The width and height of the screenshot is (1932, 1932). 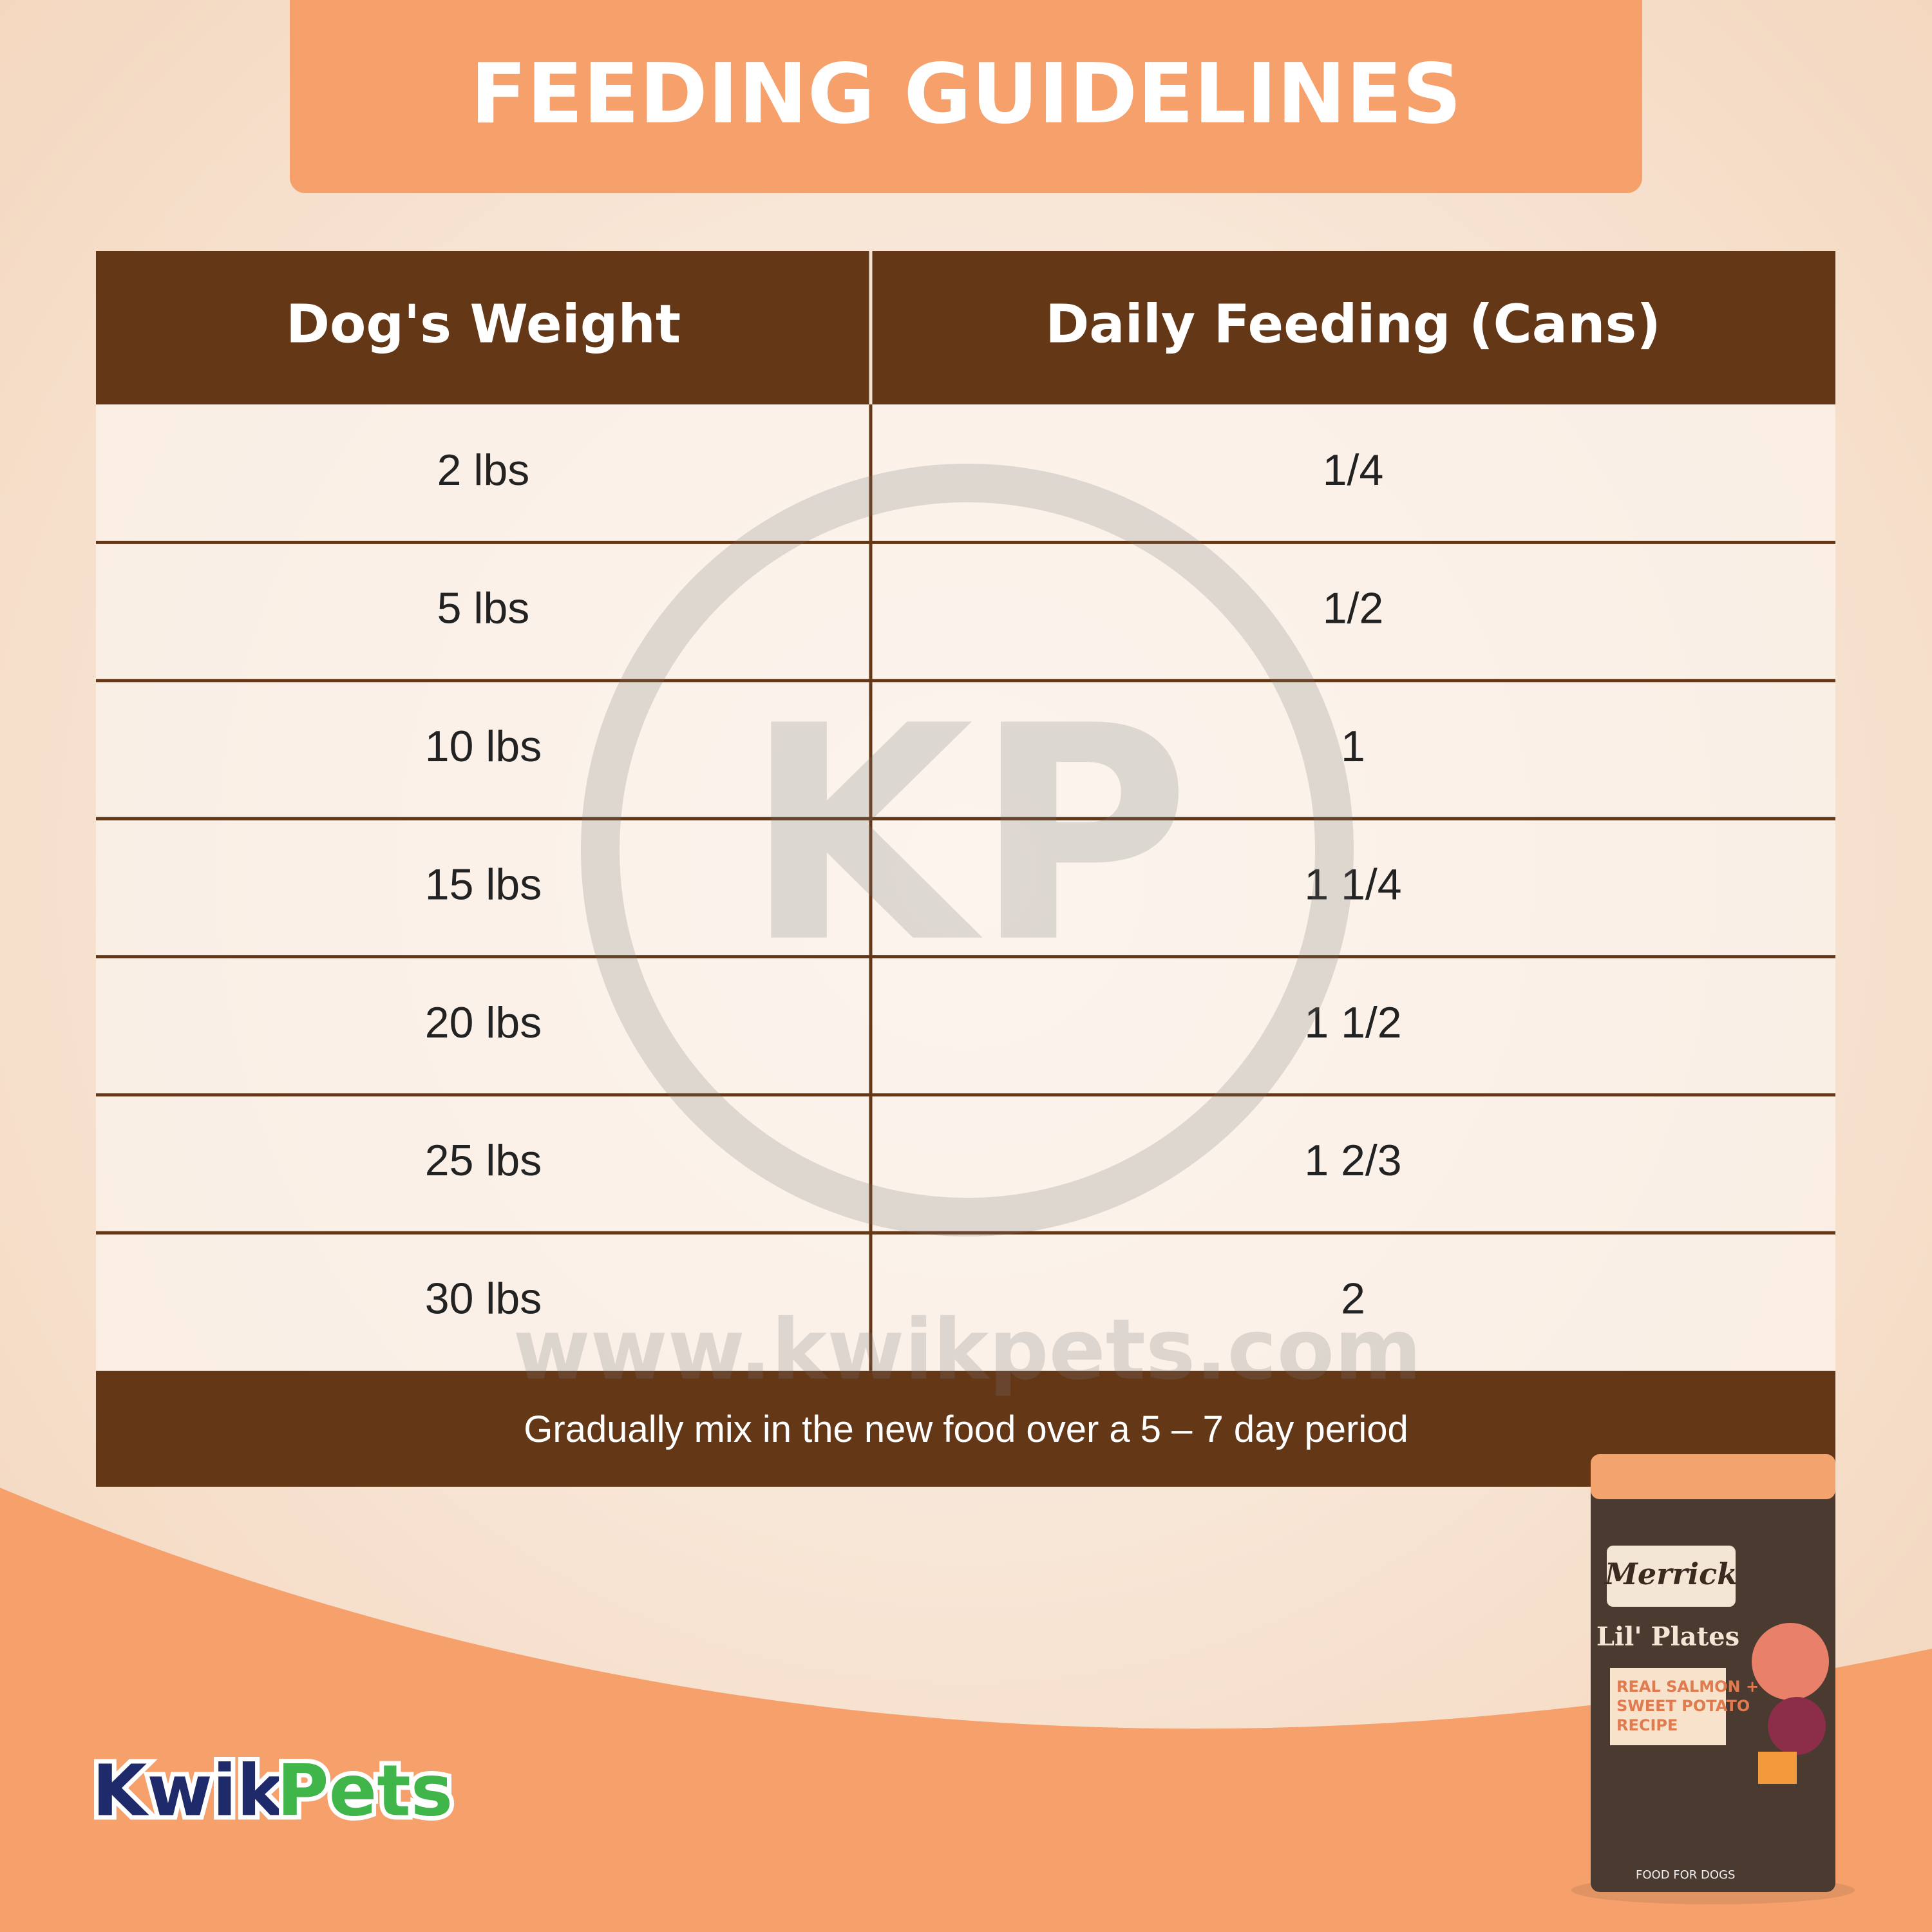 What do you see at coordinates (483, 1160) in the screenshot?
I see `cell: 25 lbs` at bounding box center [483, 1160].